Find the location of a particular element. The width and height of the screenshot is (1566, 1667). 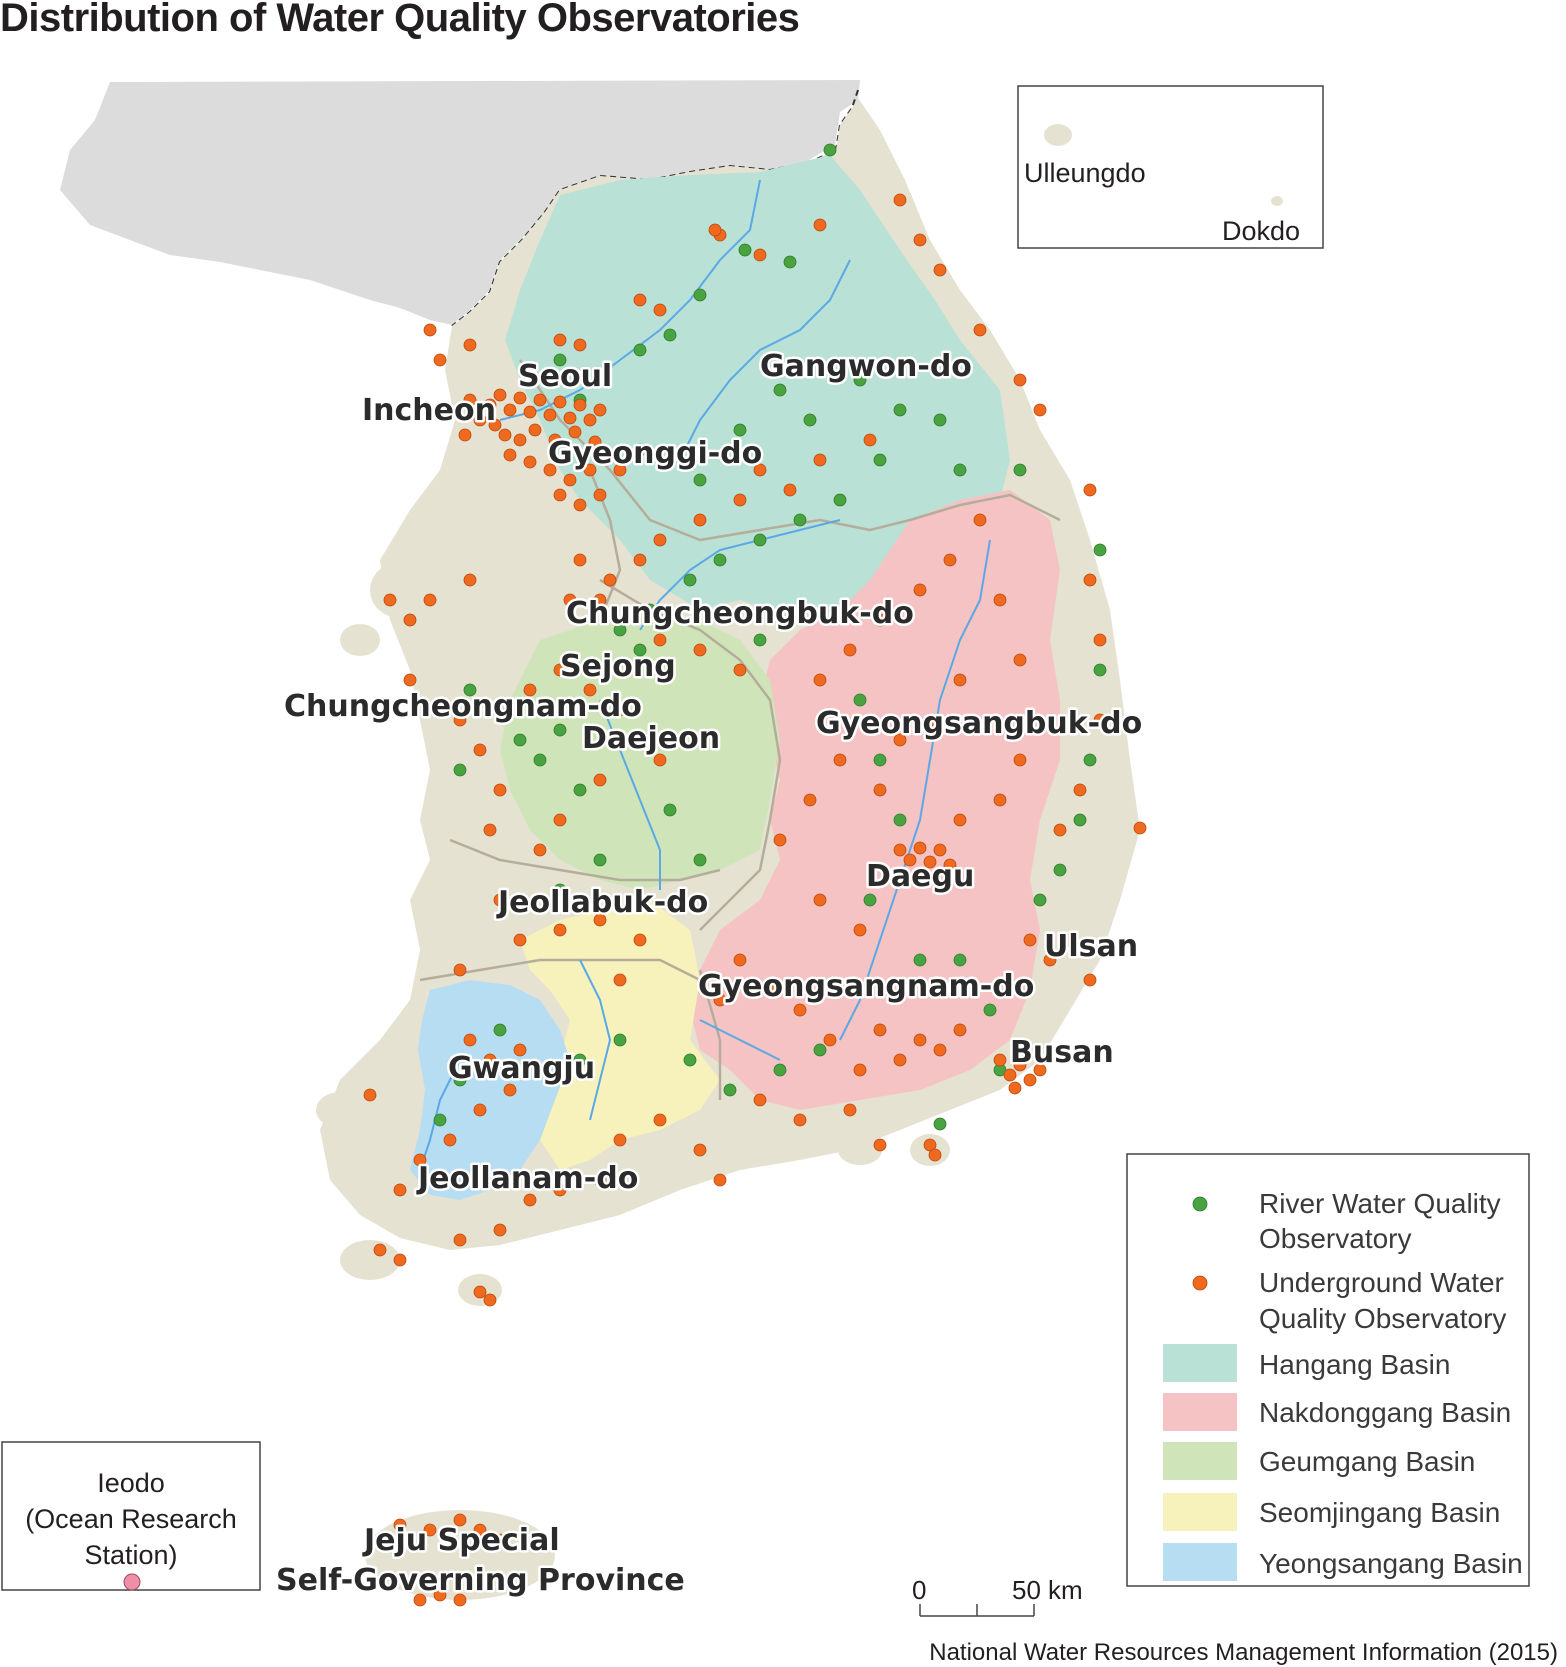

scale-fifty: 50 is located at coordinates (1026, 1590).